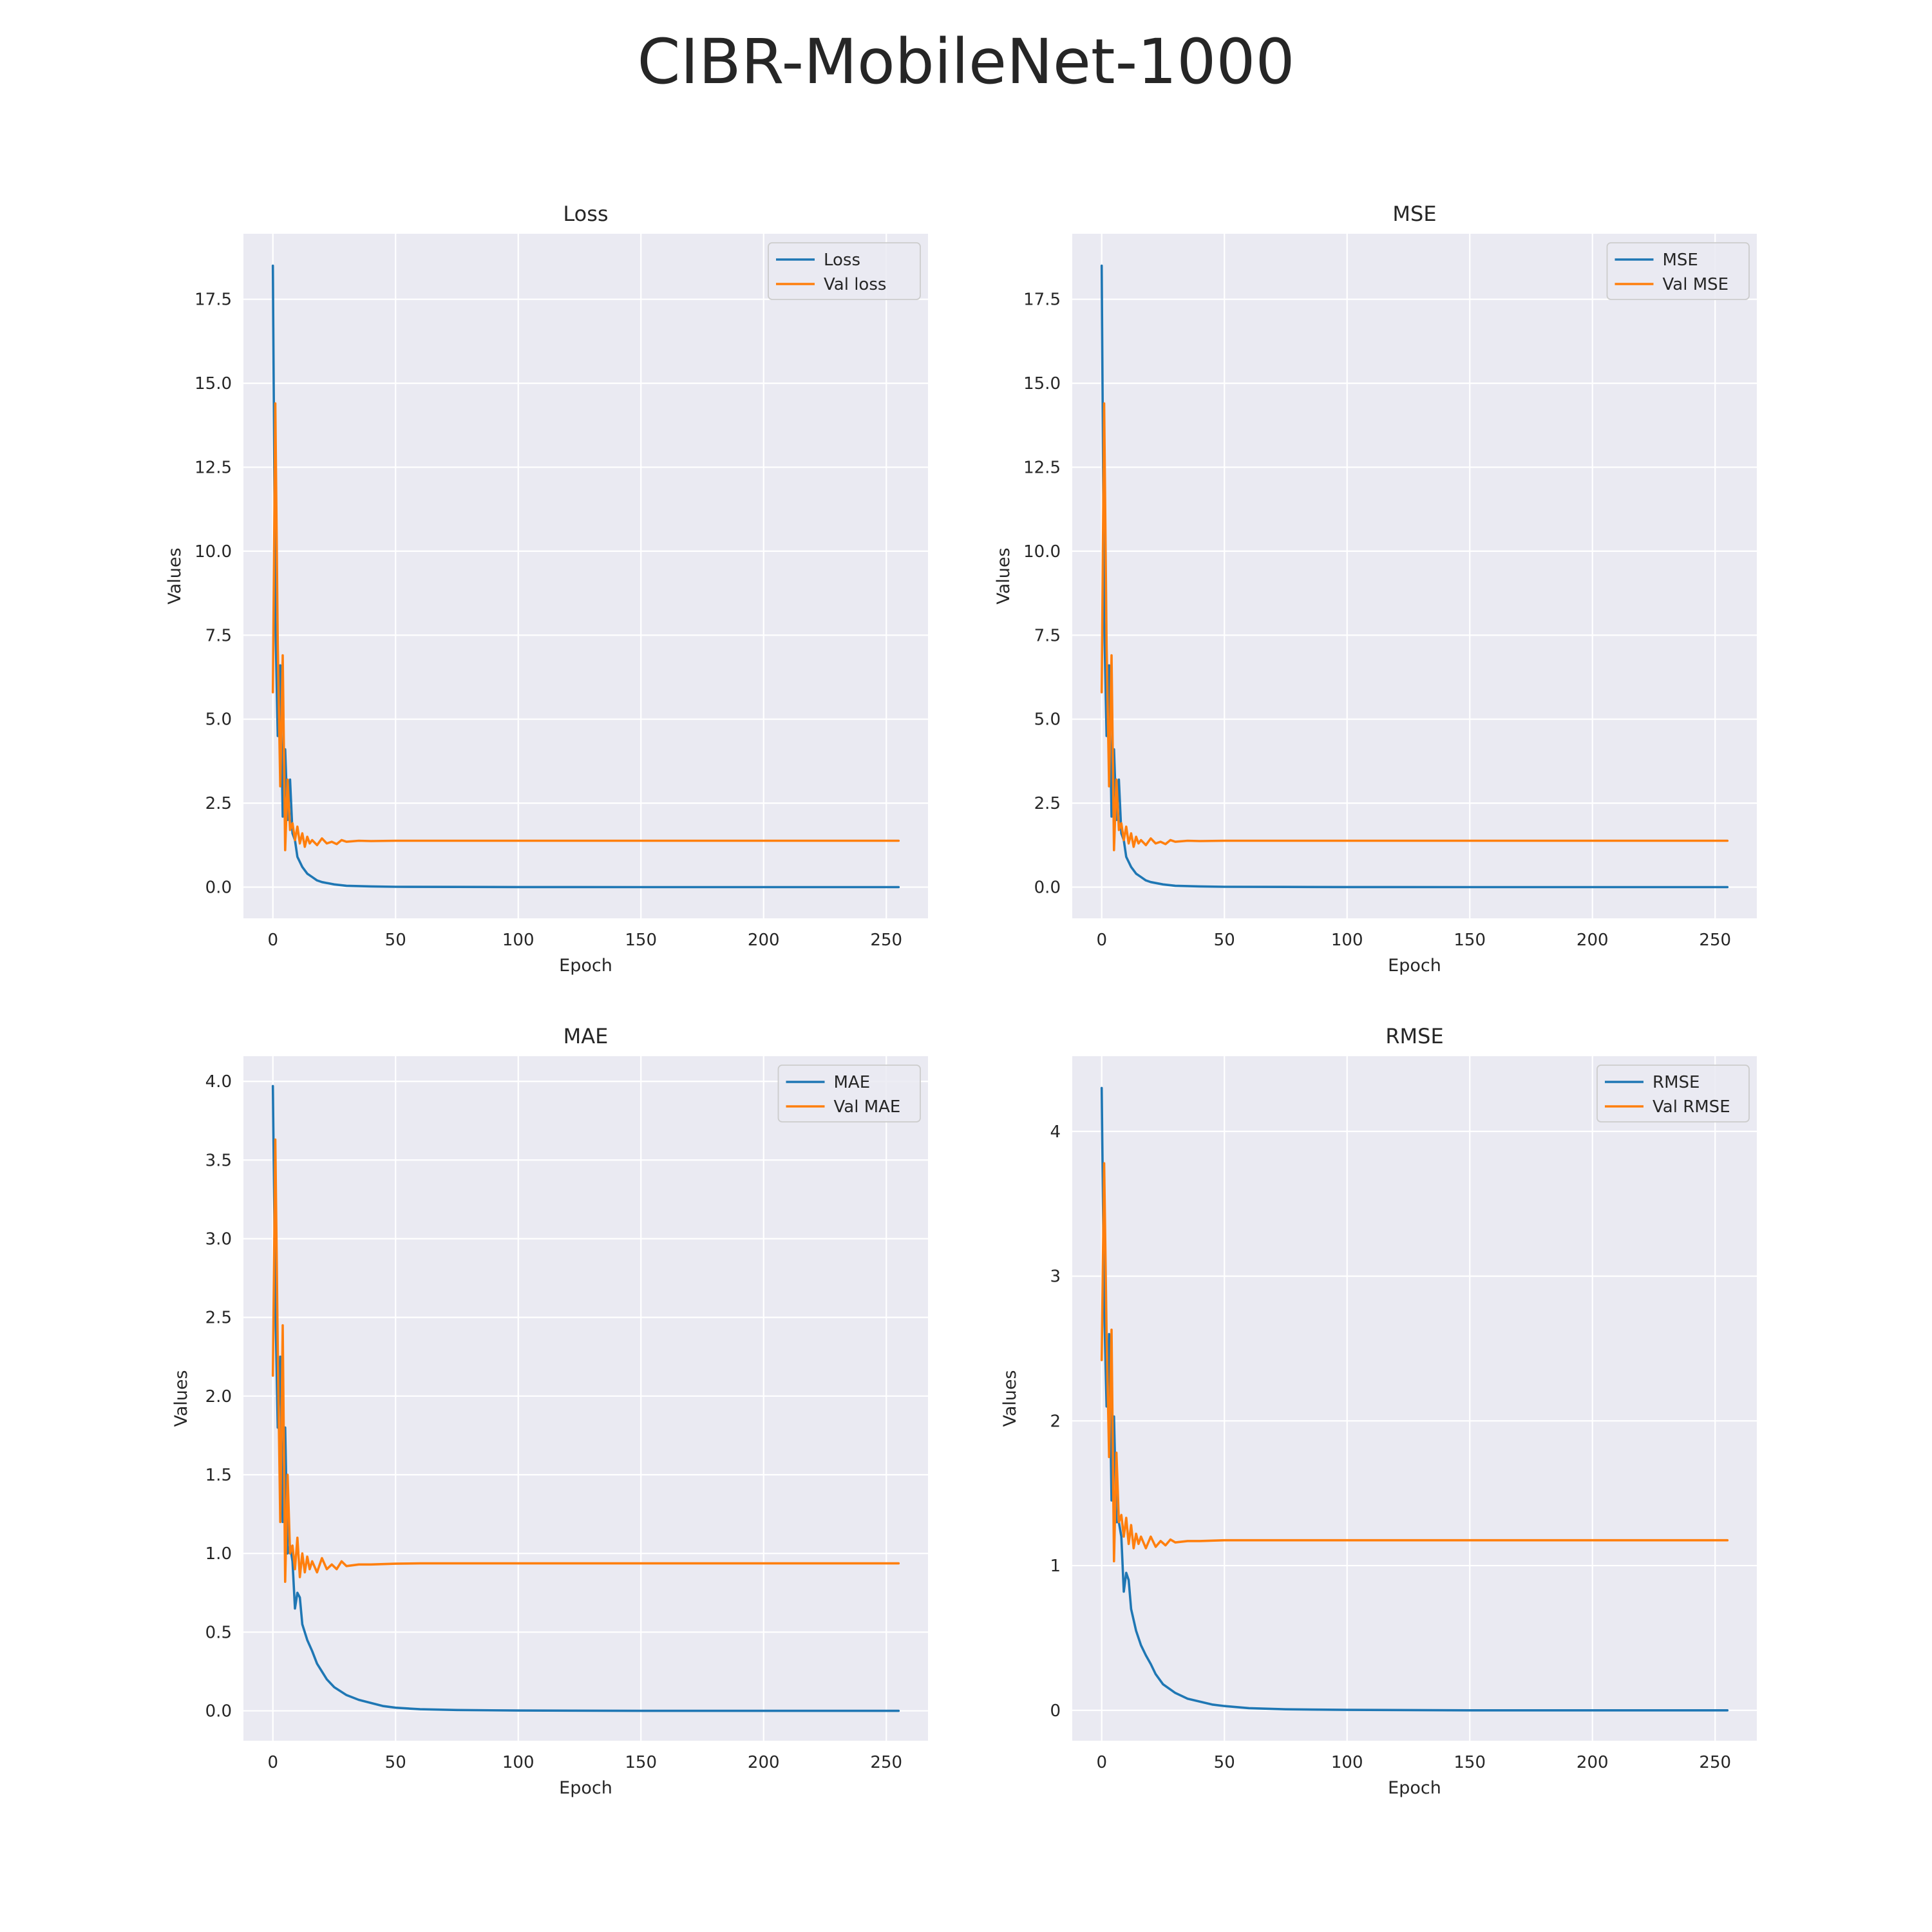  Describe the element at coordinates (218, 1397) in the screenshot. I see `y-tick-label: 2.0` at that location.